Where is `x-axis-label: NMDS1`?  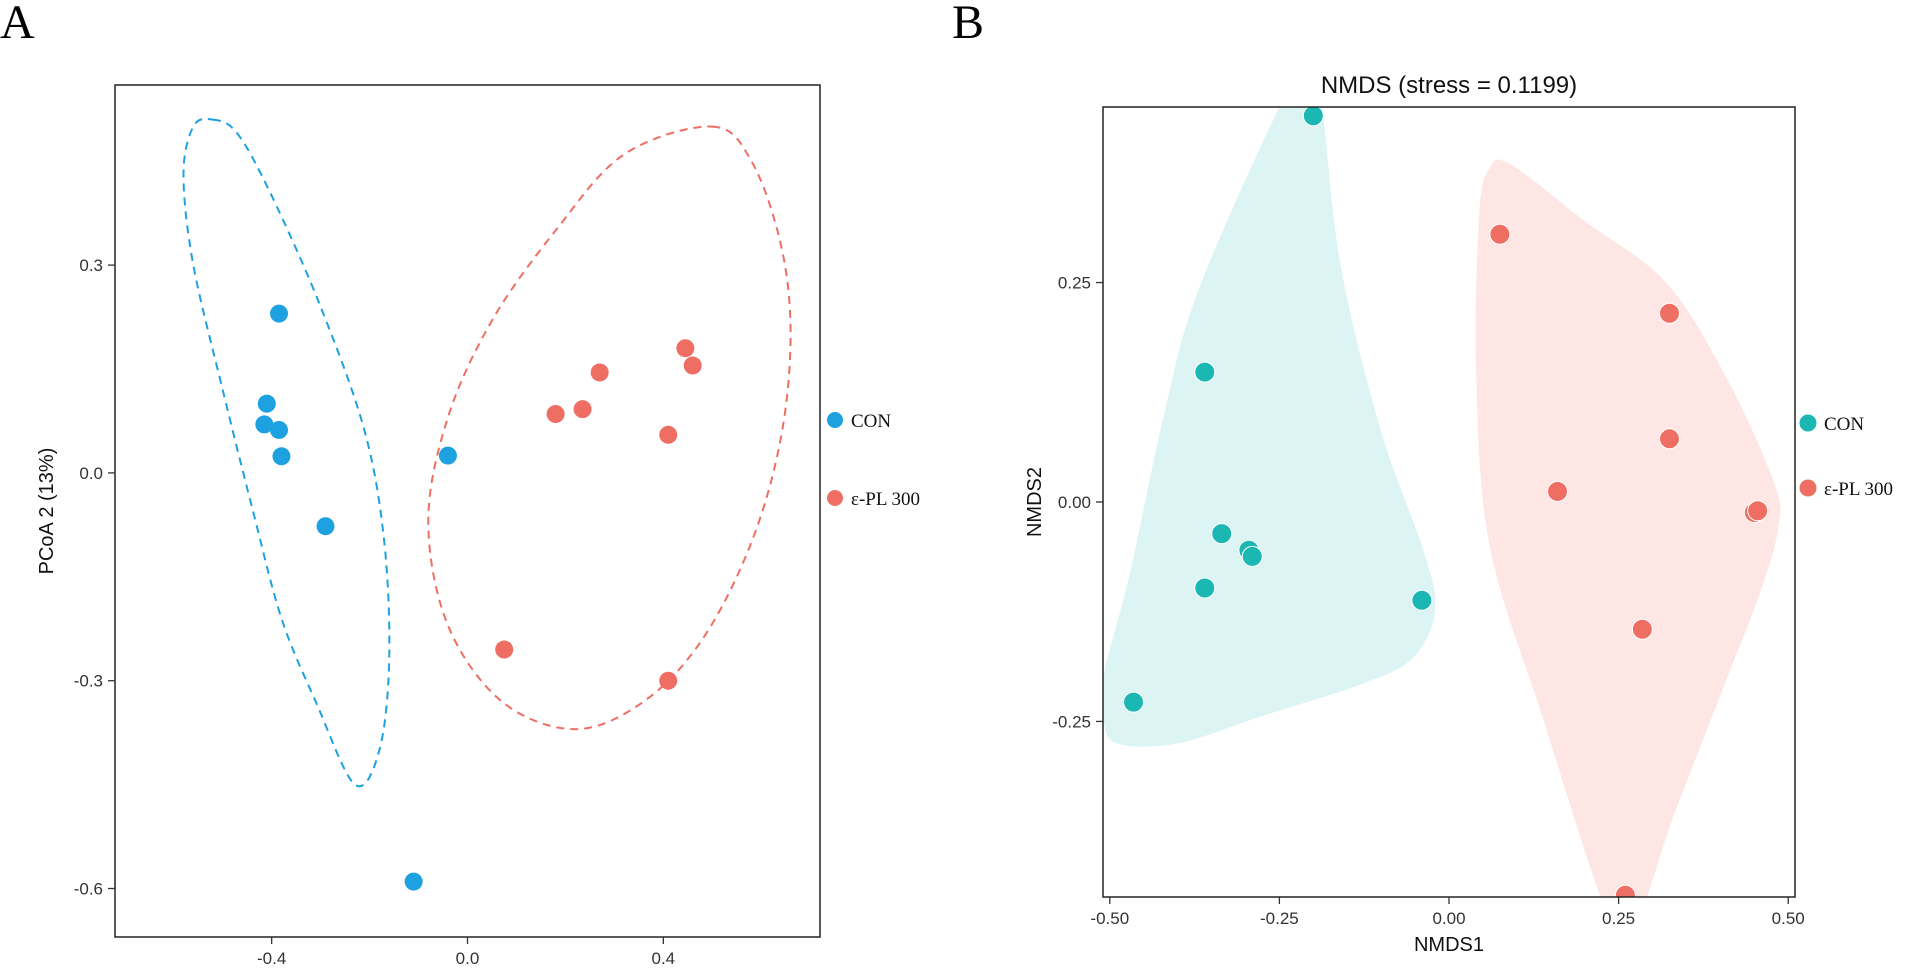
x-axis-label: NMDS1 is located at coordinates (1449, 945).